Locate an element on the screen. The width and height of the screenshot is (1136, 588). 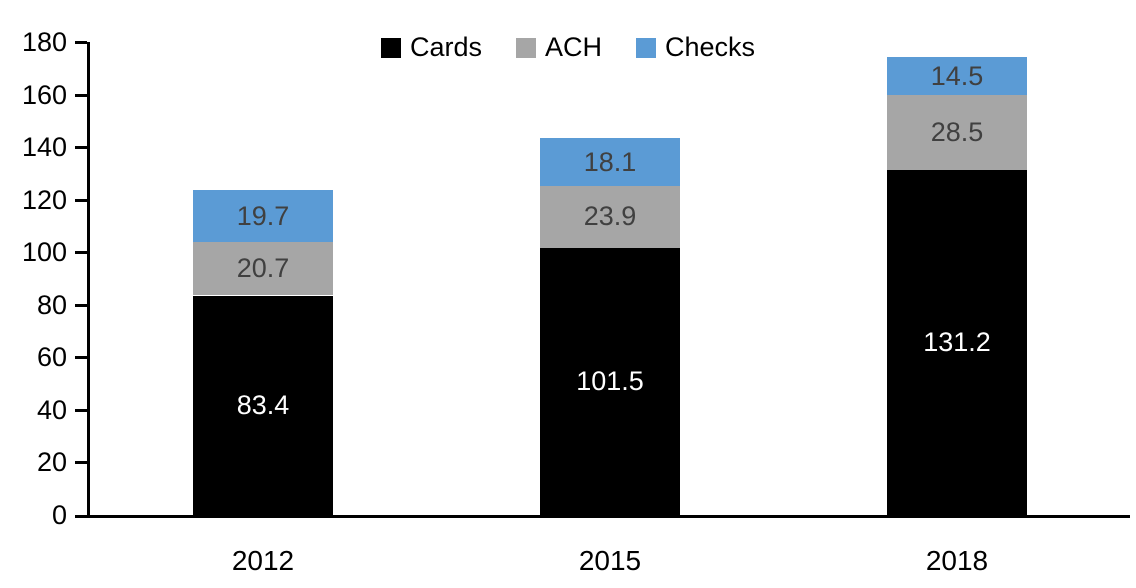
data-label: 28.5 is located at coordinates (957, 132).